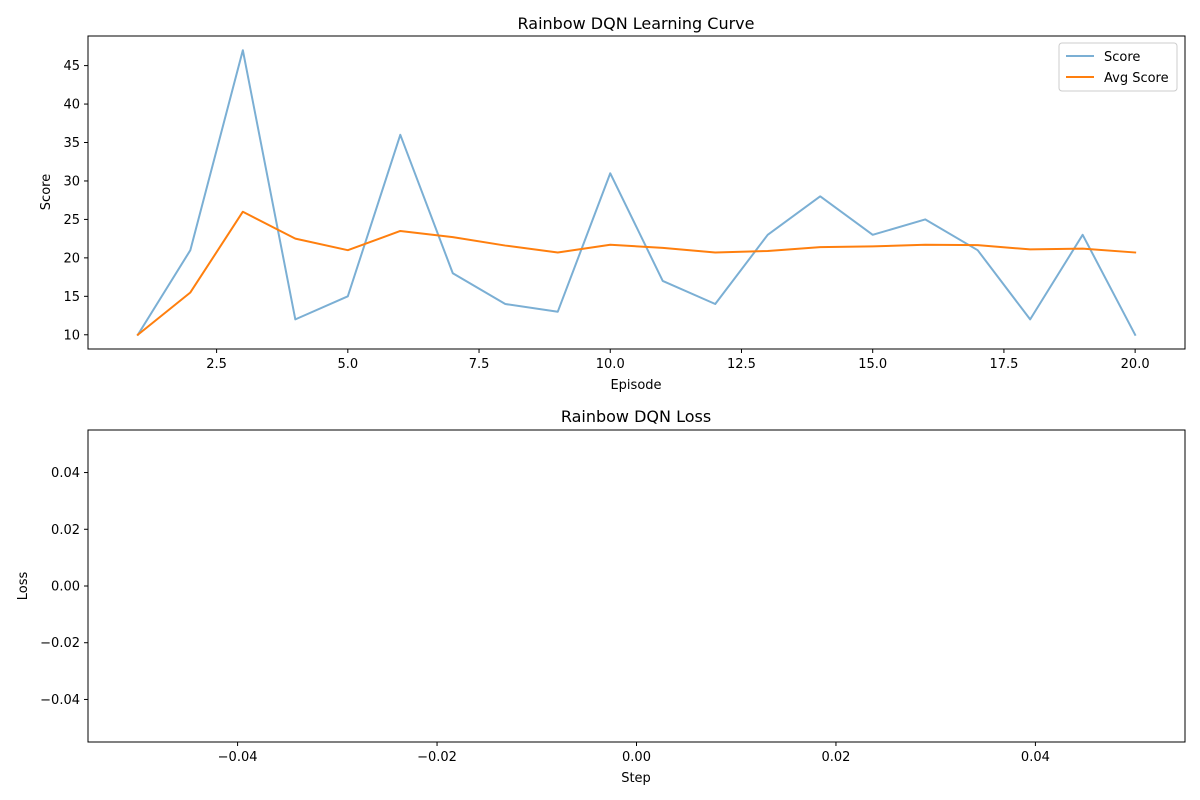  I want to click on x-tick-label: 10.0, so click(610, 364).